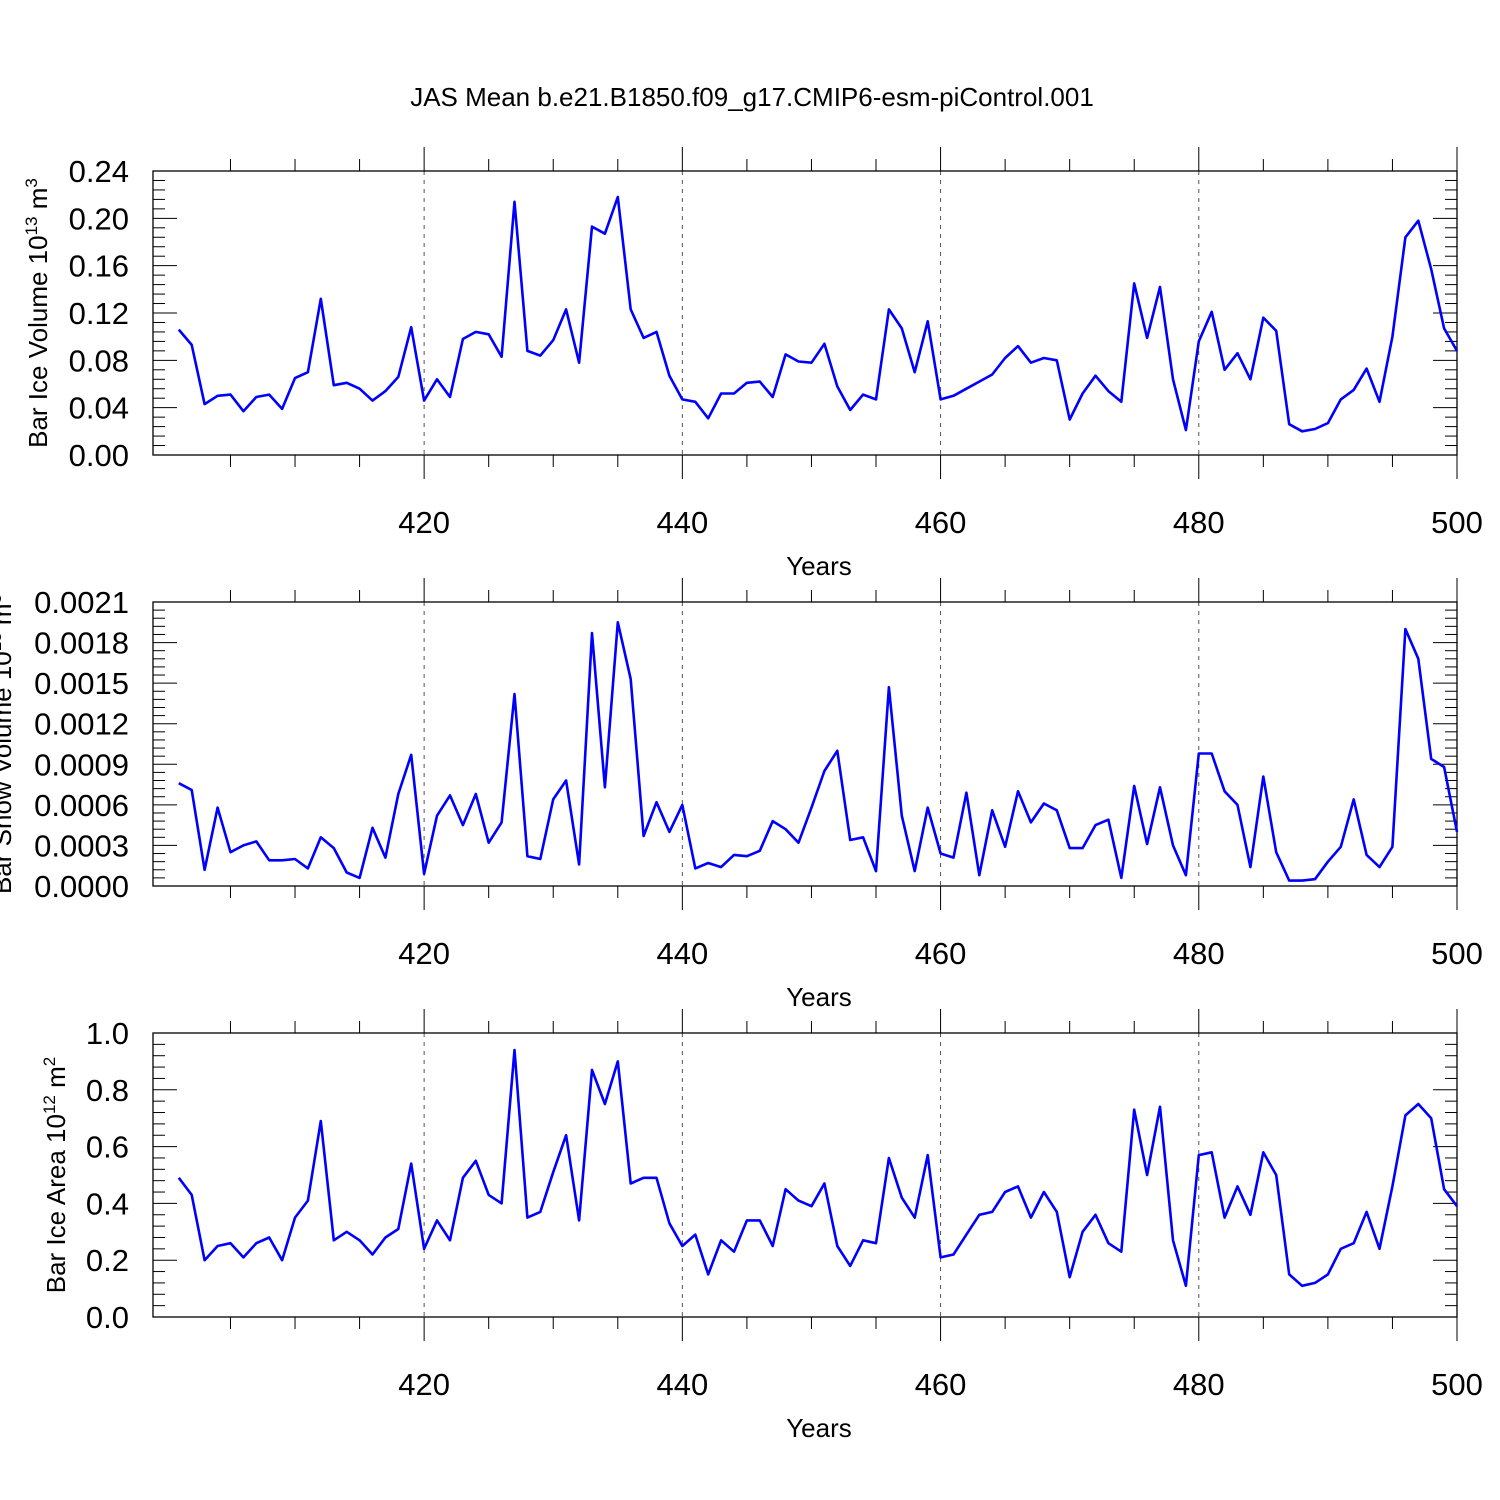  What do you see at coordinates (99, 218) in the screenshot?
I see `y-tick-label: 0.20` at bounding box center [99, 218].